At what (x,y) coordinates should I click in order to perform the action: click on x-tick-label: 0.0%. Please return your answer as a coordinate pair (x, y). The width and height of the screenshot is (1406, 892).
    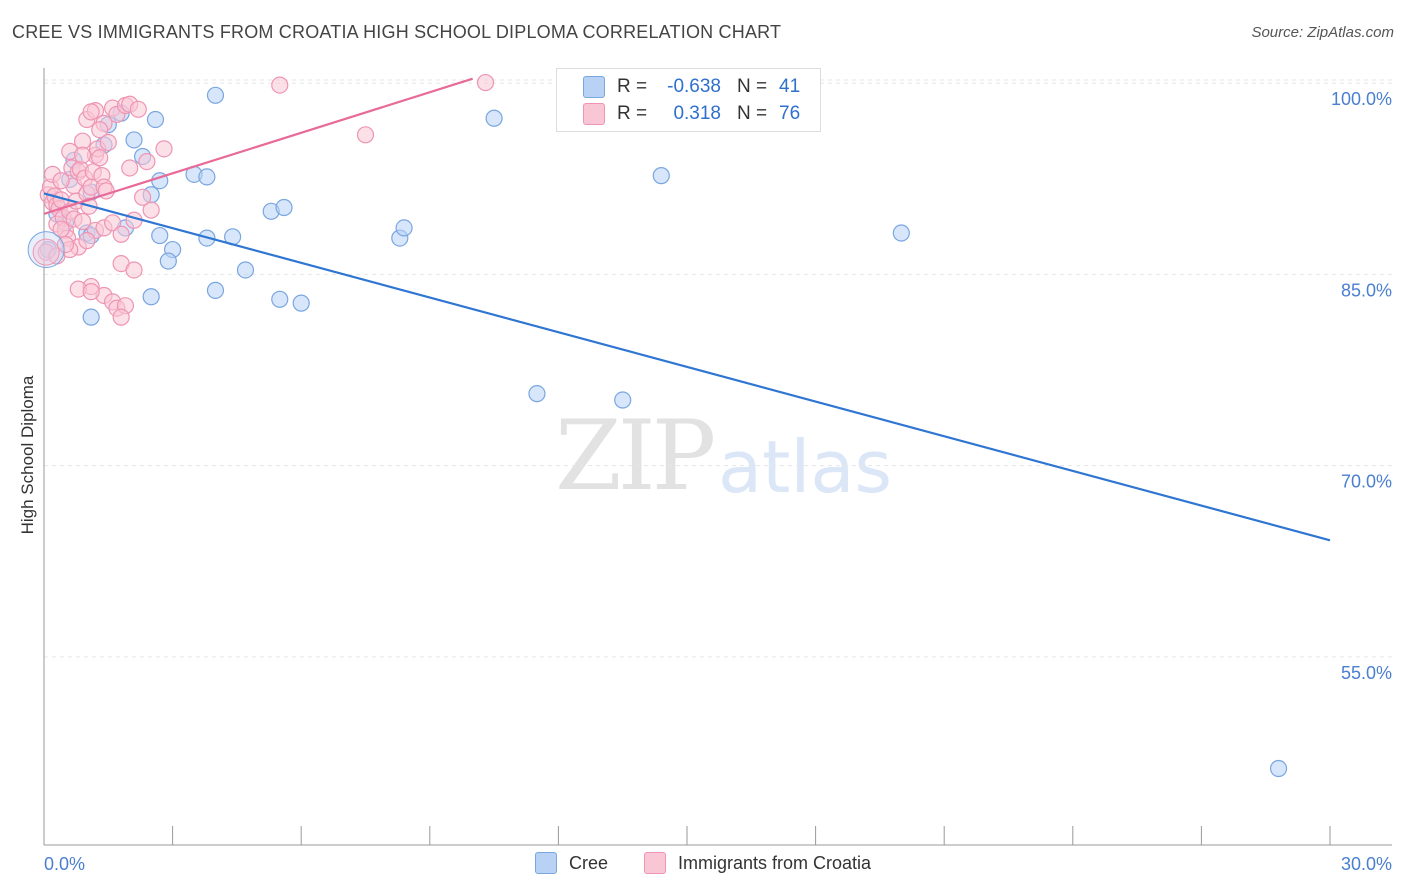
    Looking at the image, I should click on (64, 864).